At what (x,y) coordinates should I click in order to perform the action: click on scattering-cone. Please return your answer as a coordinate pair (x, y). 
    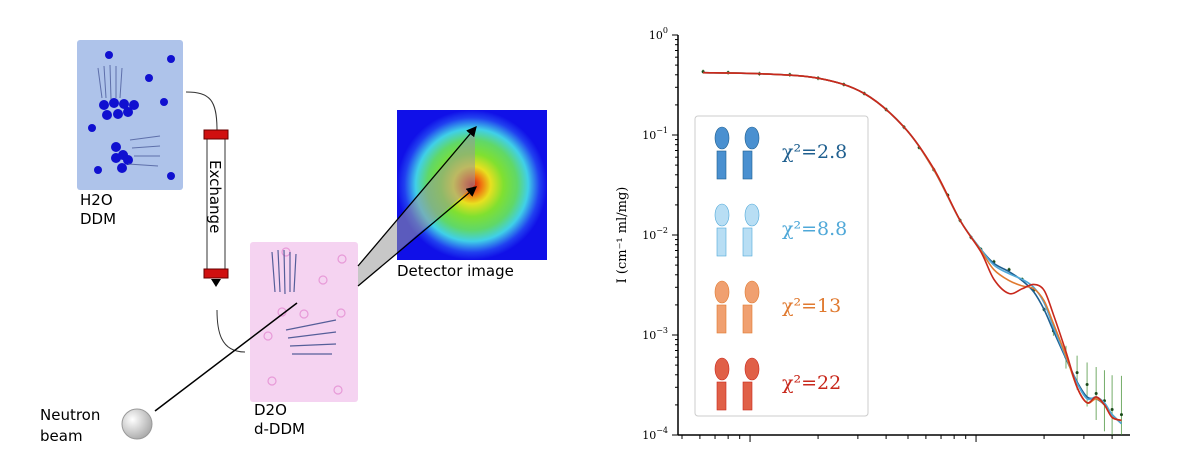
    Looking at the image, I should click on (416, 208).